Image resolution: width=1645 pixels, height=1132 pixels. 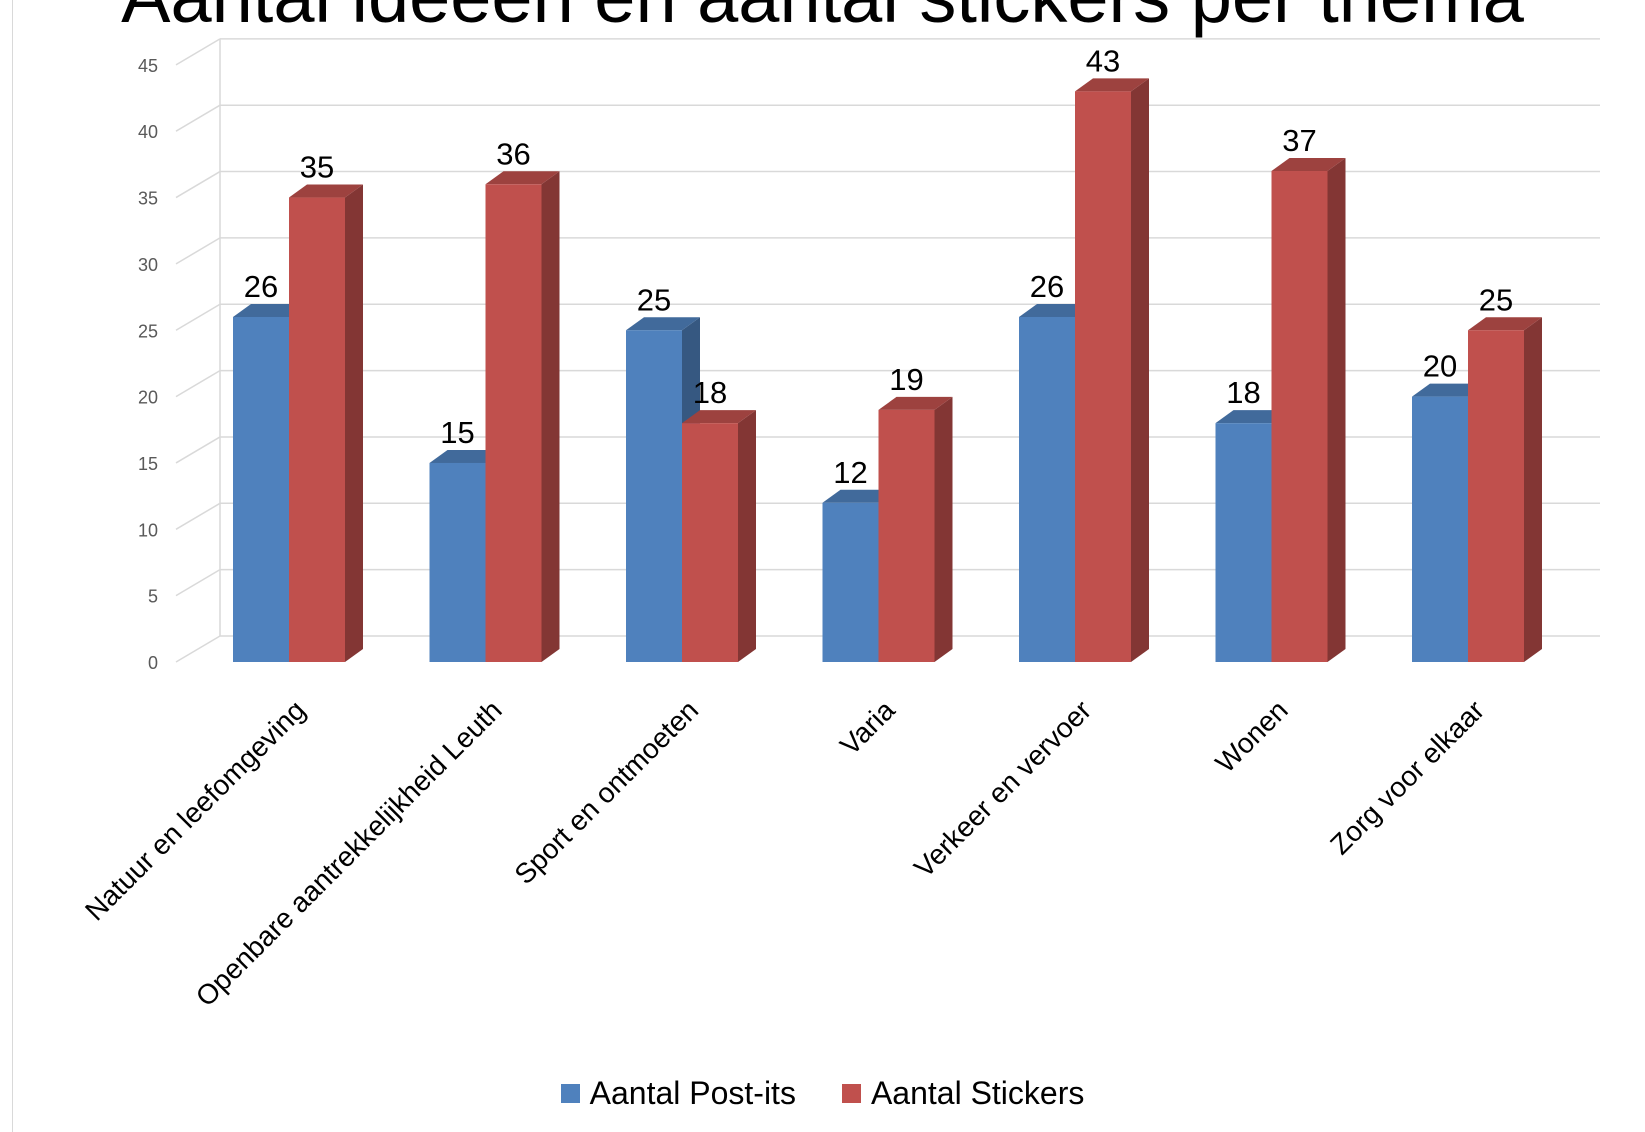 What do you see at coordinates (148, 331) in the screenshot?
I see `y-tick-label: 25` at bounding box center [148, 331].